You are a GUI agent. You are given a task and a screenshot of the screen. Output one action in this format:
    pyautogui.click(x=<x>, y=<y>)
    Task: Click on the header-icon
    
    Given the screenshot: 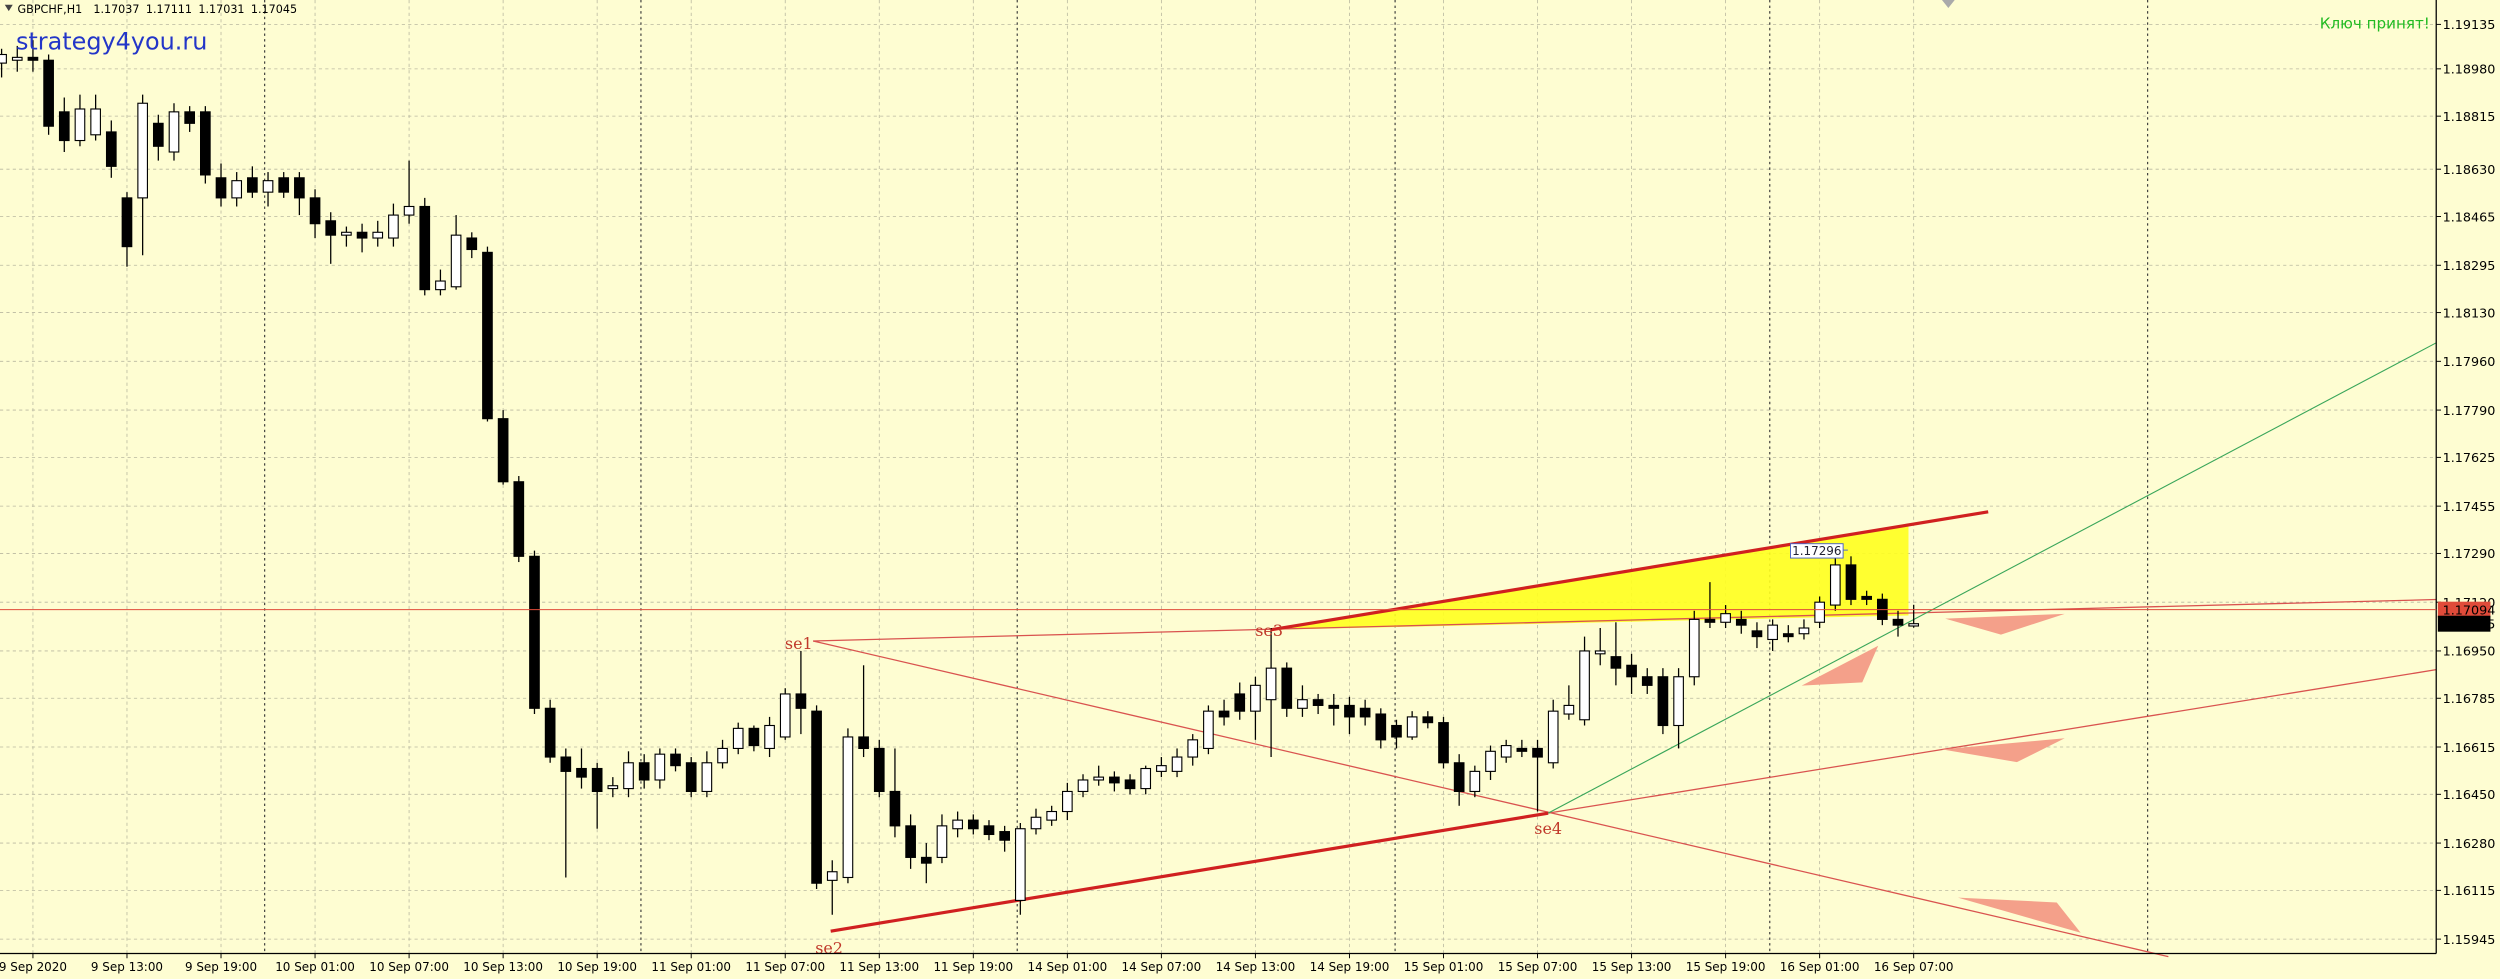 What is the action you would take?
    pyautogui.click(x=8, y=8)
    